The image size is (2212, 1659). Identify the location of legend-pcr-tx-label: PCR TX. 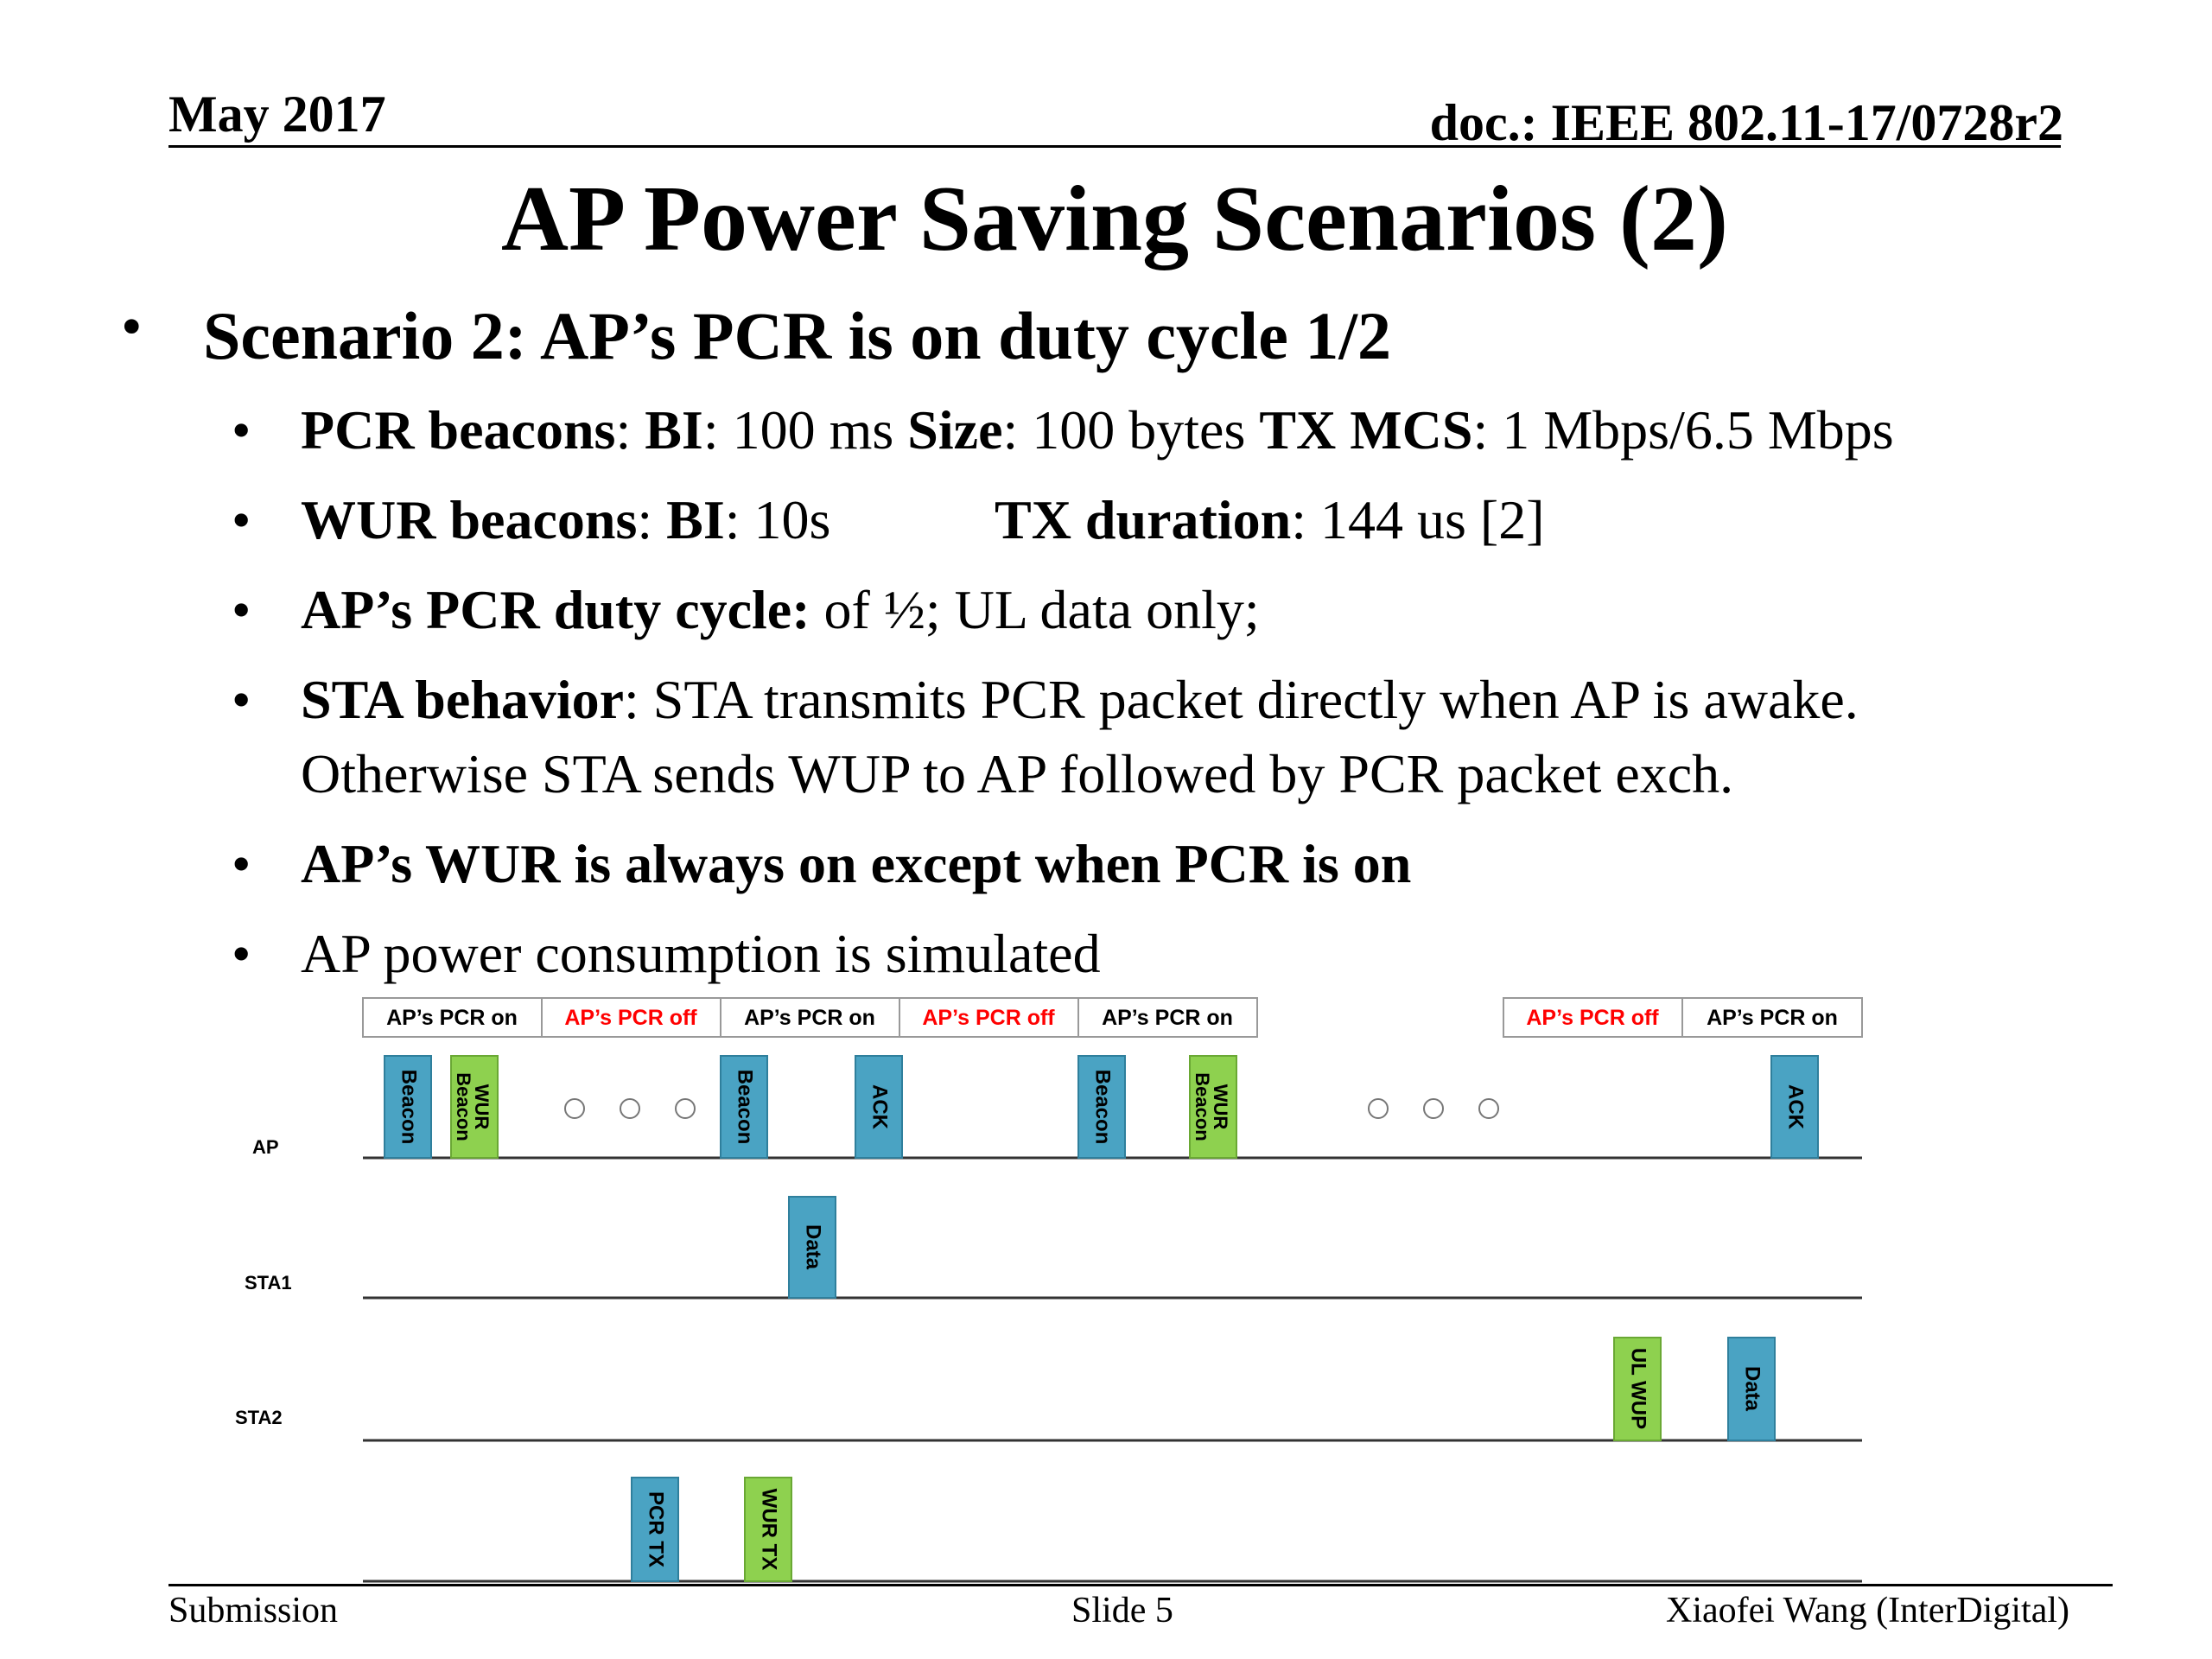
(656, 1529).